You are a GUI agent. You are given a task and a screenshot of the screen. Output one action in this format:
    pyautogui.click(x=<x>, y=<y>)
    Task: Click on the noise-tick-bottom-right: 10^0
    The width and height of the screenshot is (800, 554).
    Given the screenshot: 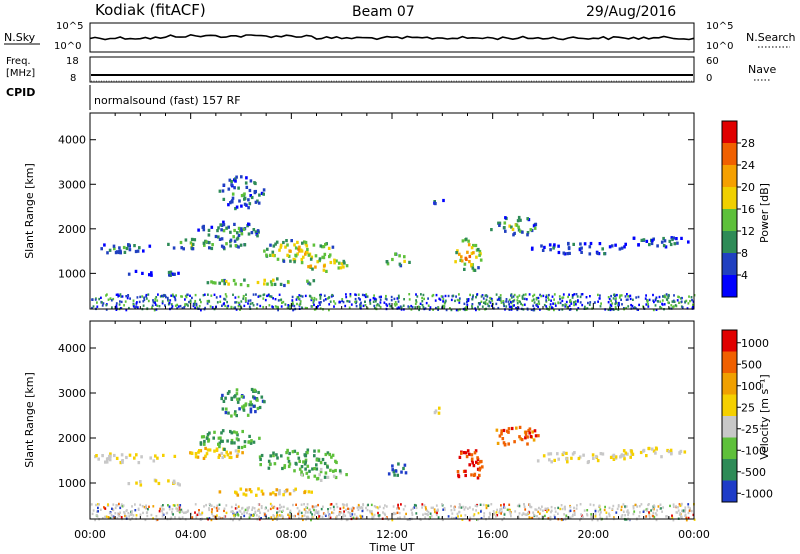 What is the action you would take?
    pyautogui.click(x=719, y=46)
    